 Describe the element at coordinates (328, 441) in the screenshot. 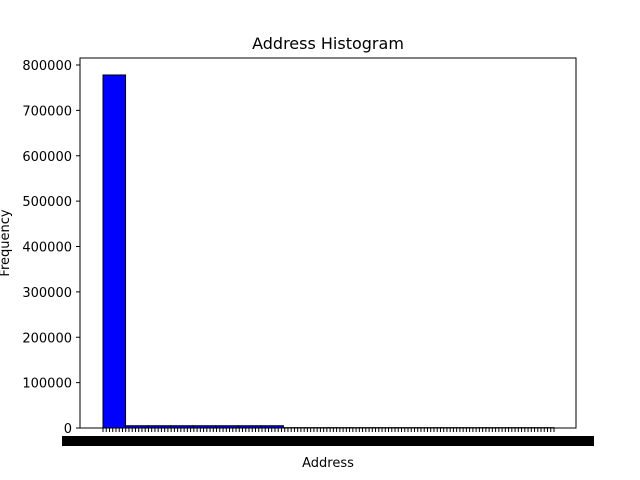

I see `x-tick-label-overlap-band` at that location.